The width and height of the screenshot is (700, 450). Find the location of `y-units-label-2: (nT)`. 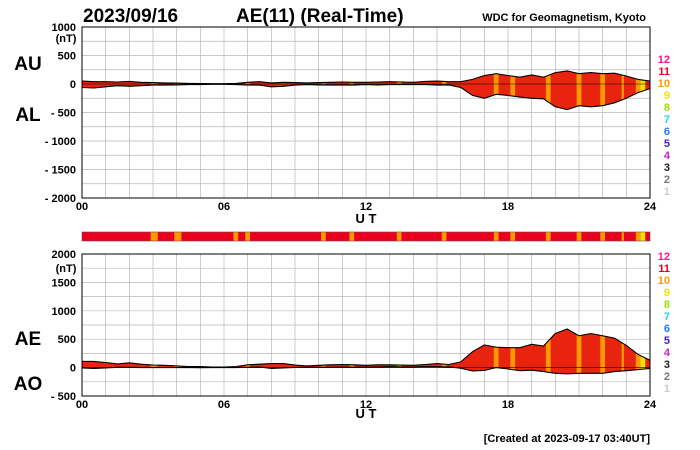

y-units-label-2: (nT) is located at coordinates (66, 269).